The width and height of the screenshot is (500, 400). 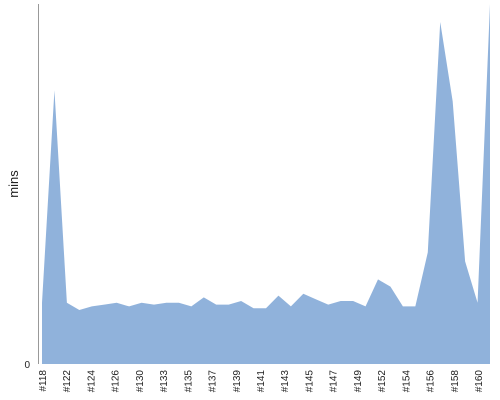 What do you see at coordinates (164, 381) in the screenshot?
I see `x-tick-label: #133` at bounding box center [164, 381].